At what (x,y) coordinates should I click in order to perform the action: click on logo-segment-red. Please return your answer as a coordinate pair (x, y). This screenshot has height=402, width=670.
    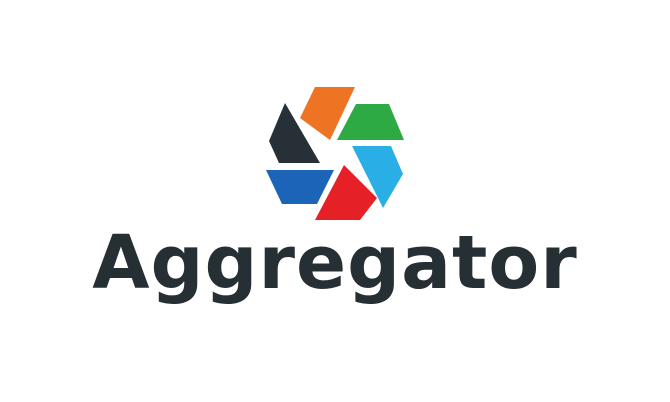
    Looking at the image, I should click on (346, 192).